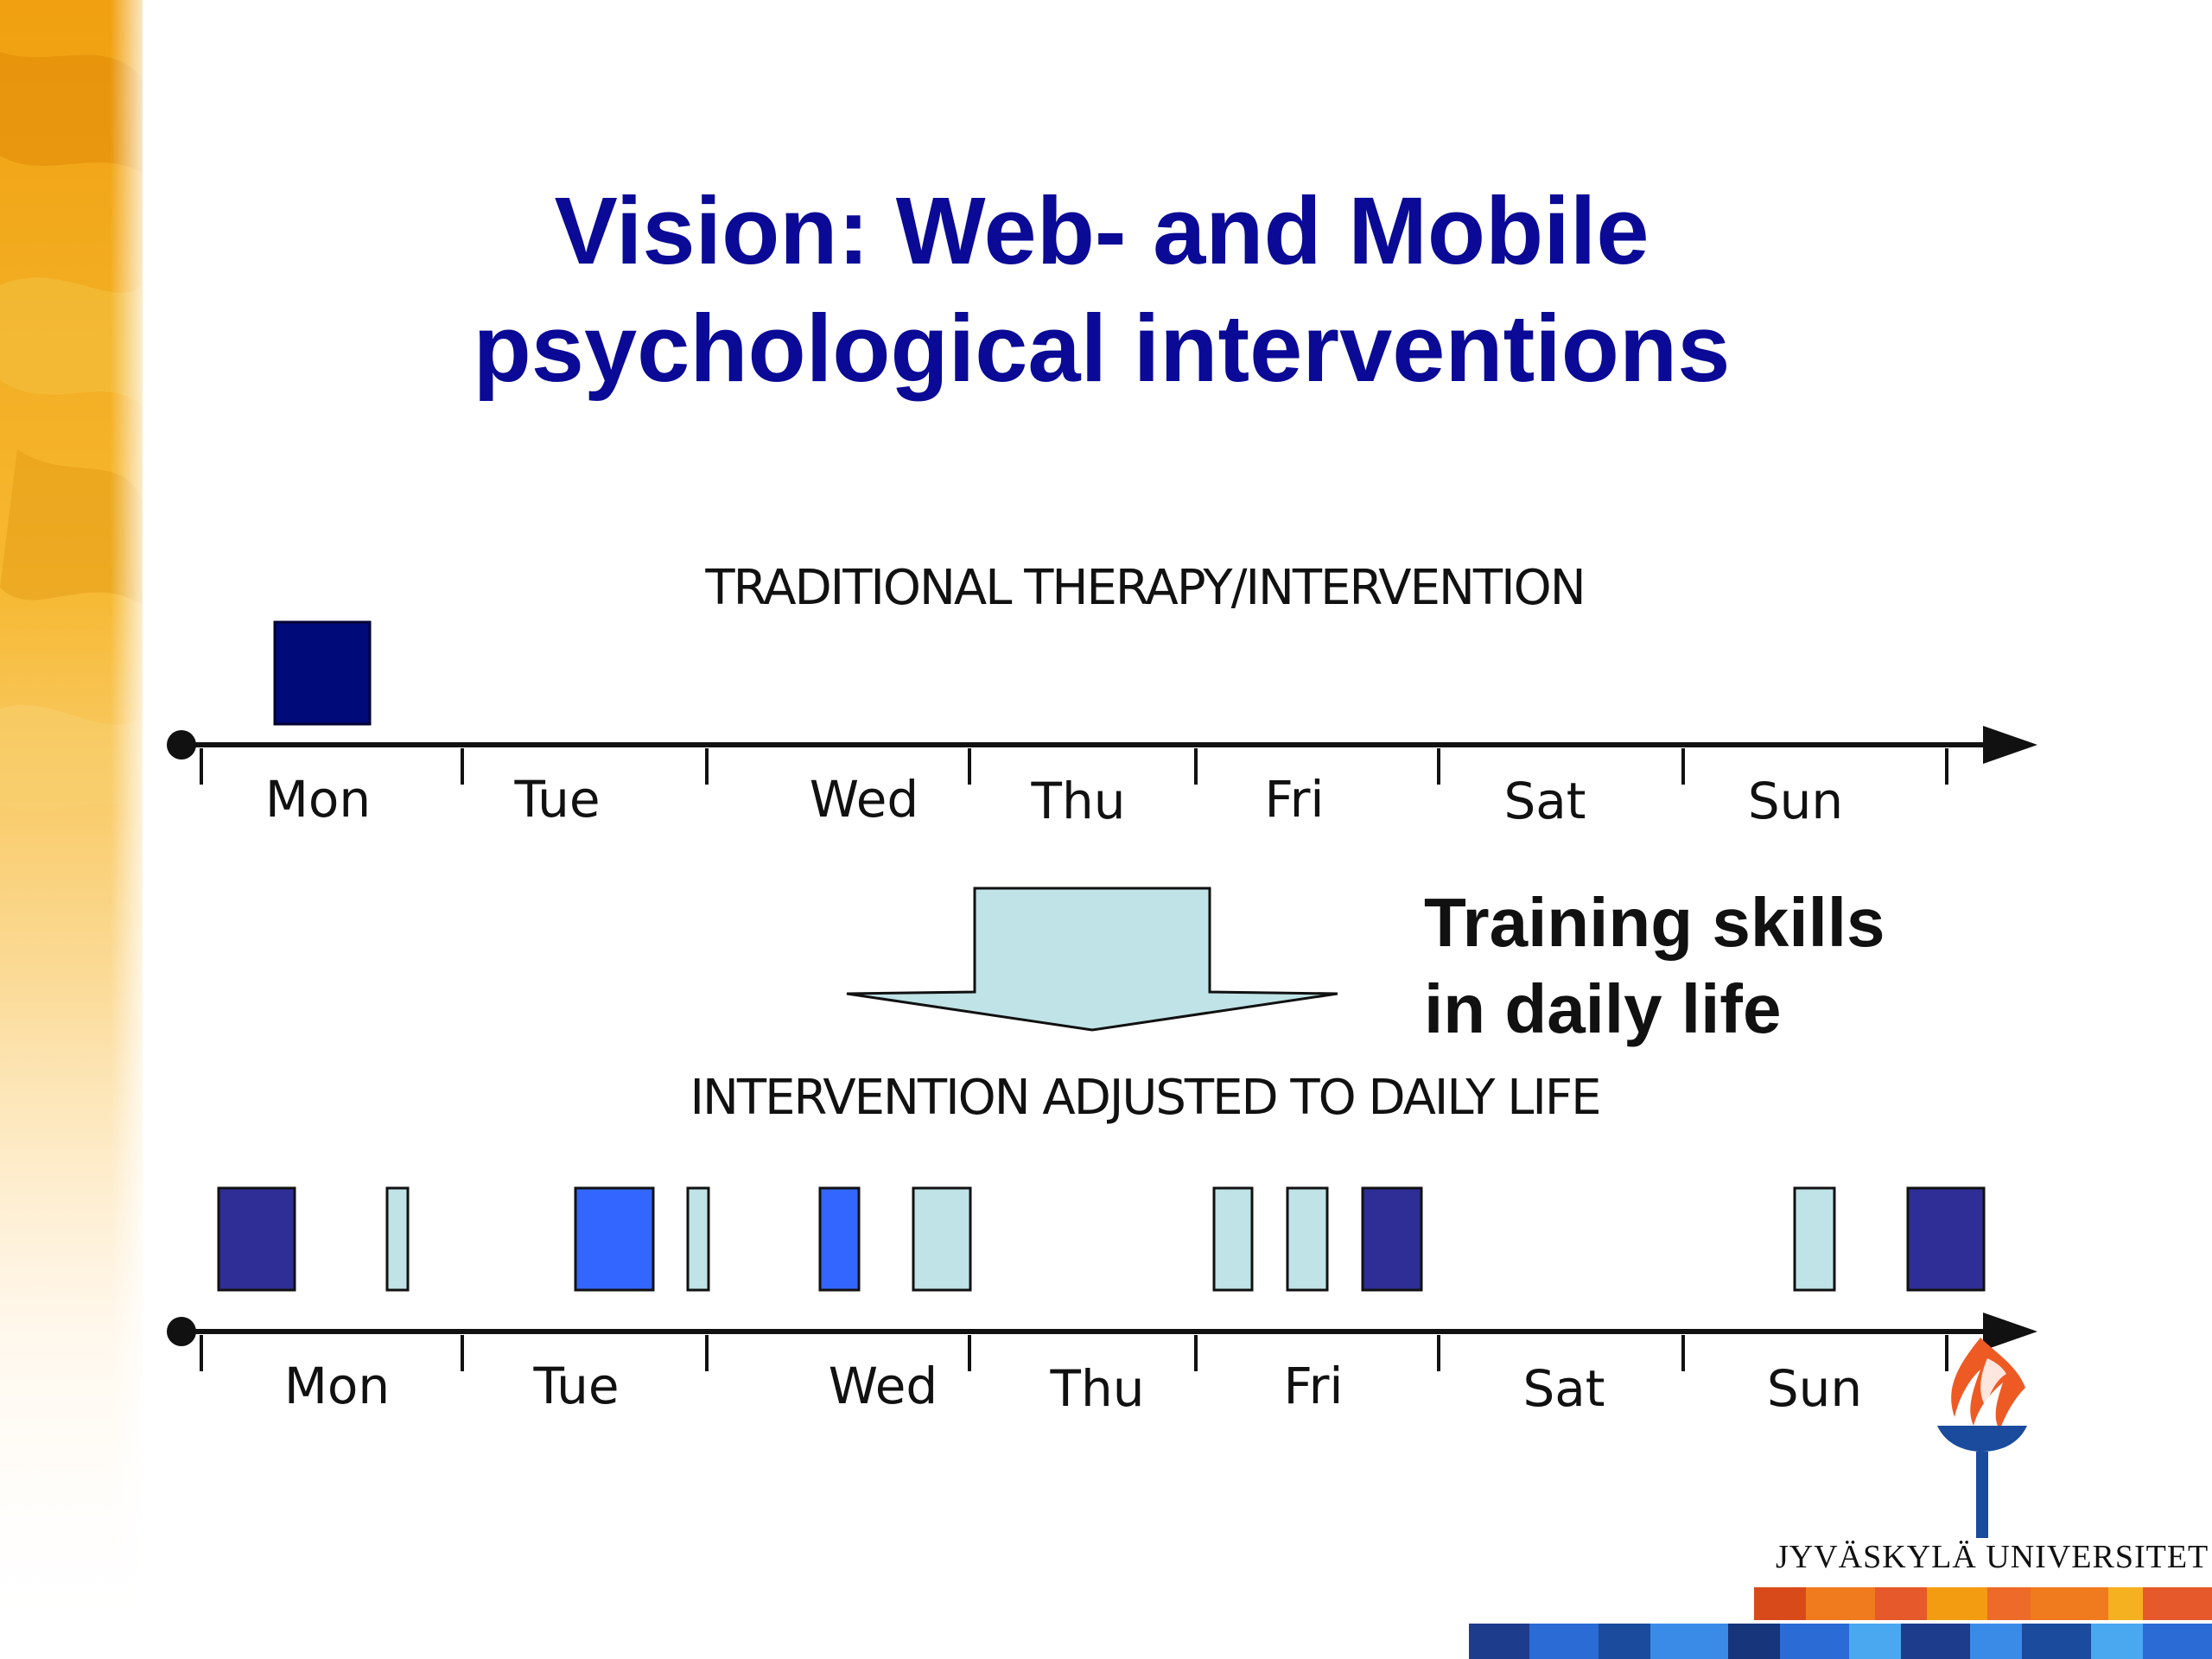 This screenshot has width=2212, height=1659. I want to click on traditional-therapy-caption: TRADITIONAL THERAPY/INTERVENTION, so click(1145, 588).